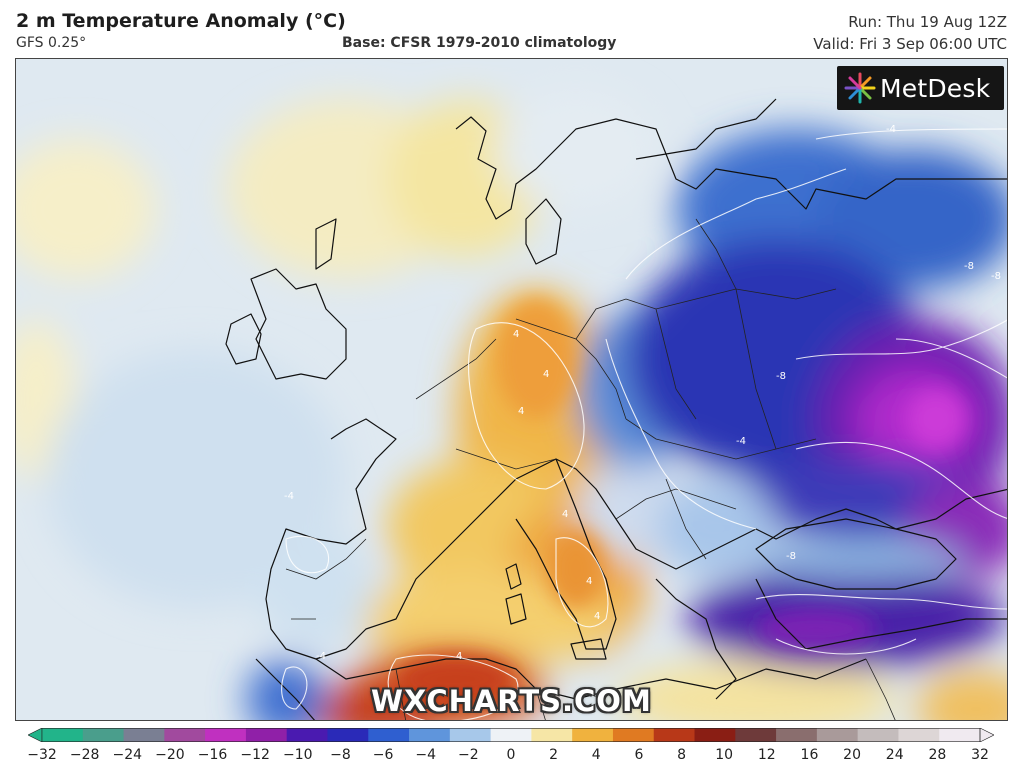  Describe the element at coordinates (980, 755) in the screenshot. I see `colorbar-tick-label: 32` at that location.